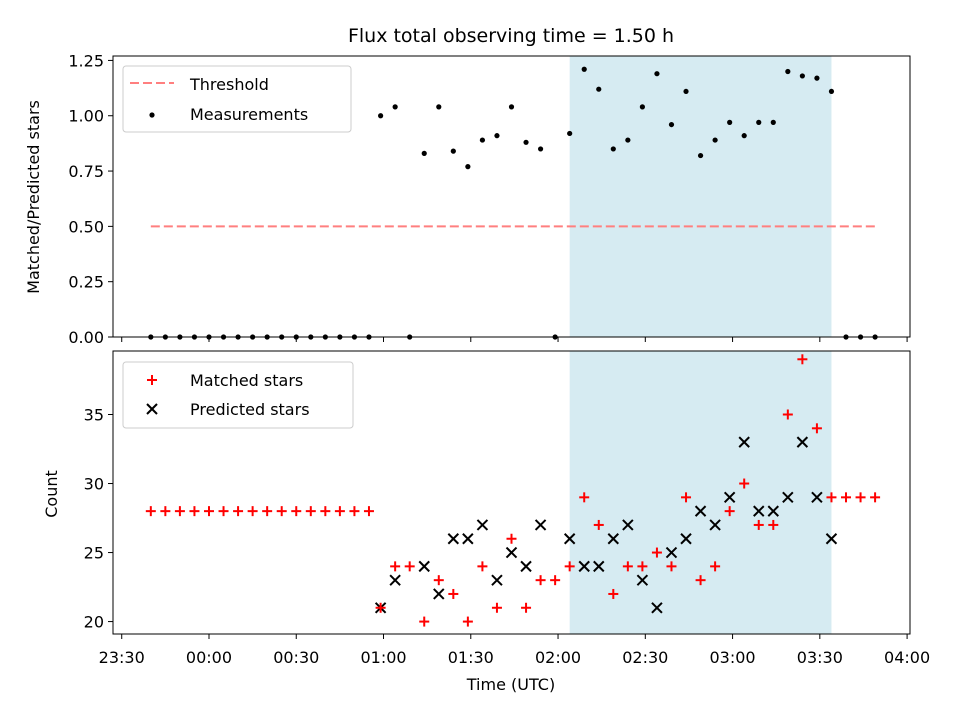 The width and height of the screenshot is (960, 720). What do you see at coordinates (237, 99) in the screenshot?
I see `top-legend: Threshold Measurements` at bounding box center [237, 99].